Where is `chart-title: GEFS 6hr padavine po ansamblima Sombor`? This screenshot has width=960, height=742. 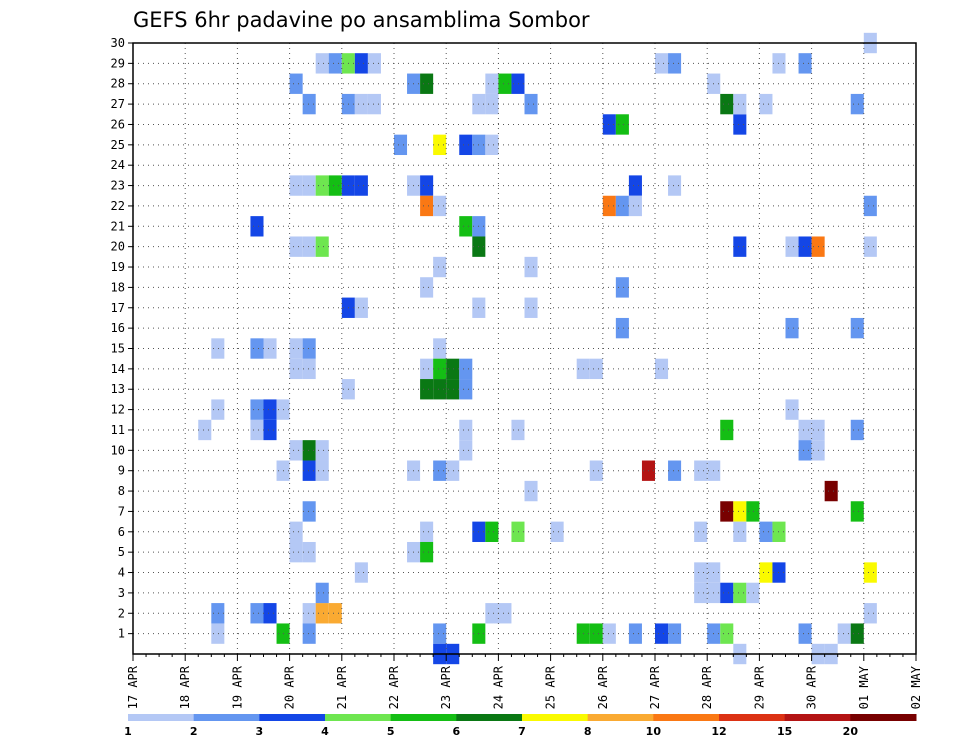
chart-title: GEFS 6hr padavine po ansamblima Sombor is located at coordinates (361, 20).